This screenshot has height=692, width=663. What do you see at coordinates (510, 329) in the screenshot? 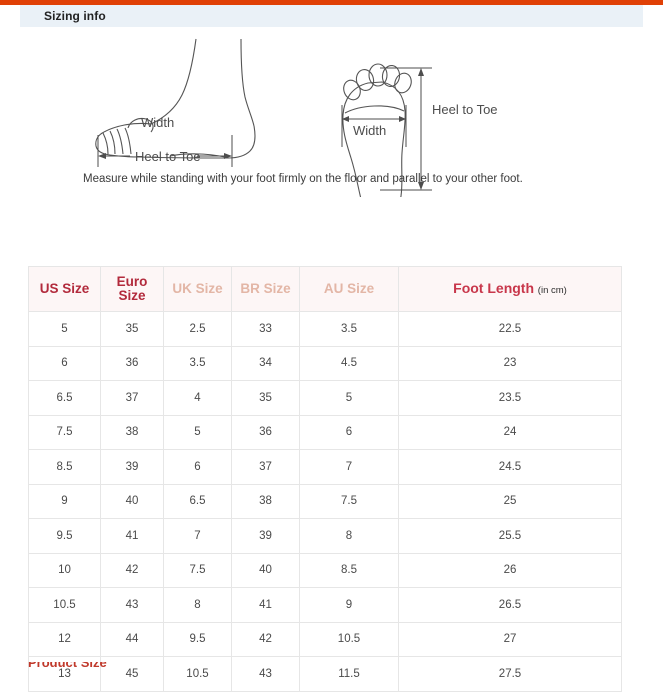
I see `cell-foot-length: 22.5` at bounding box center [510, 329].